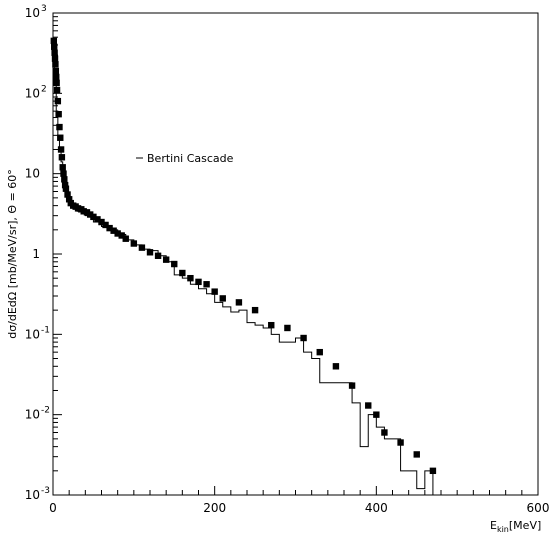  I want to click on x-tick-label: 200, so click(214, 508).